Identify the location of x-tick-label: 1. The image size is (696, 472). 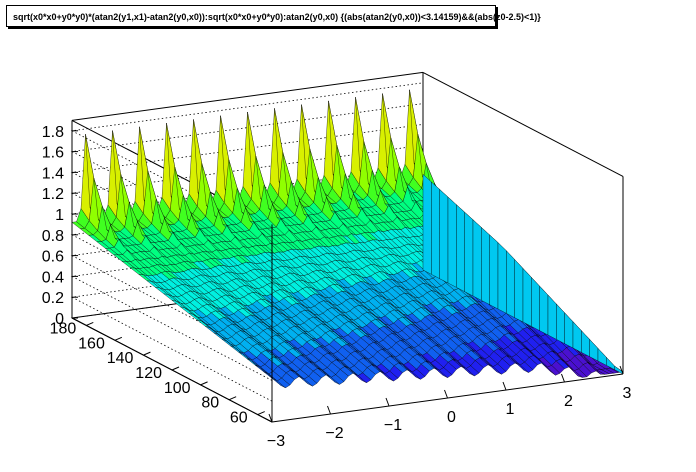
(510, 409).